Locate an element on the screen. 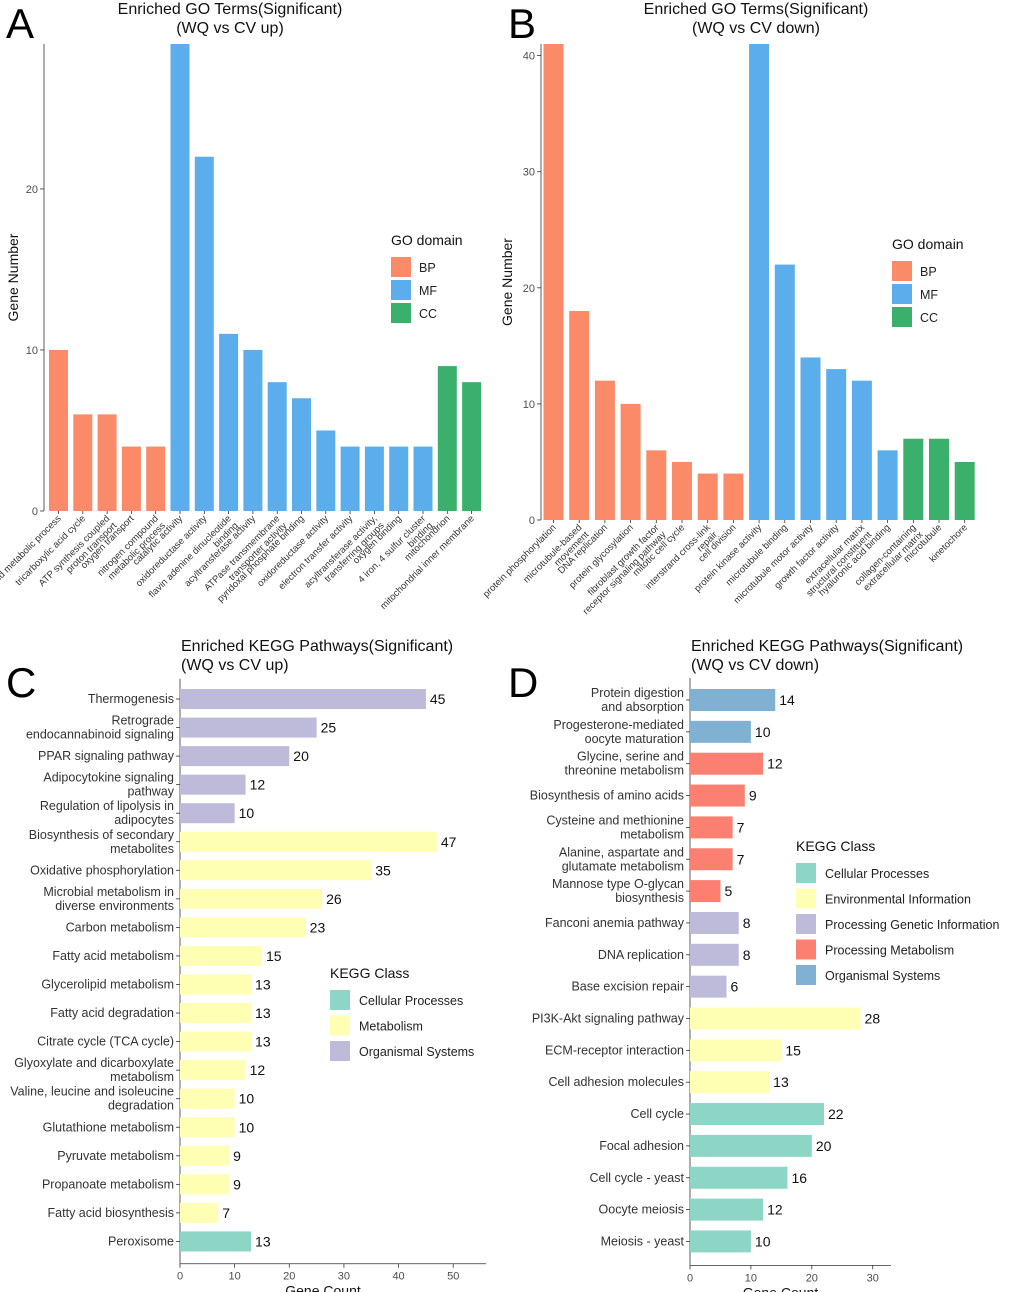 Image resolution: width=1010 pixels, height=1292 pixels. value-label: 25 is located at coordinates (329, 728).